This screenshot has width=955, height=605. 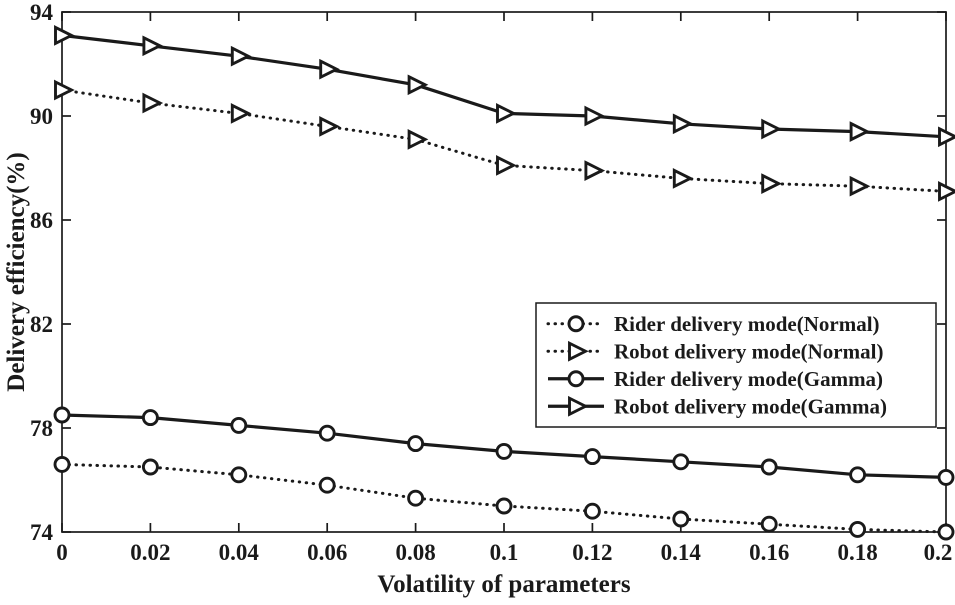 I want to click on x-tick-label: 0.12, so click(x=592, y=552).